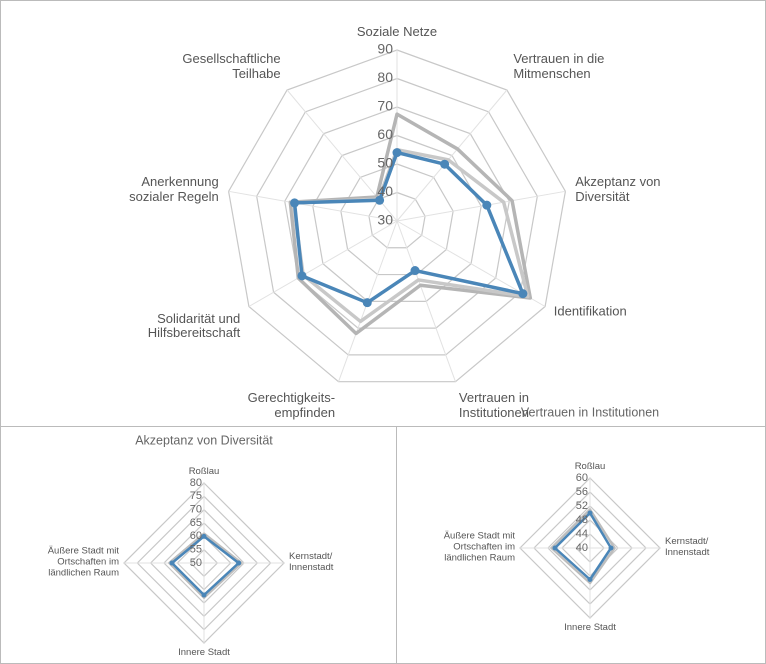 Image resolution: width=766 pixels, height=664 pixels. Describe the element at coordinates (385, 49) in the screenshot. I see `y-tick-label: 90` at that location.